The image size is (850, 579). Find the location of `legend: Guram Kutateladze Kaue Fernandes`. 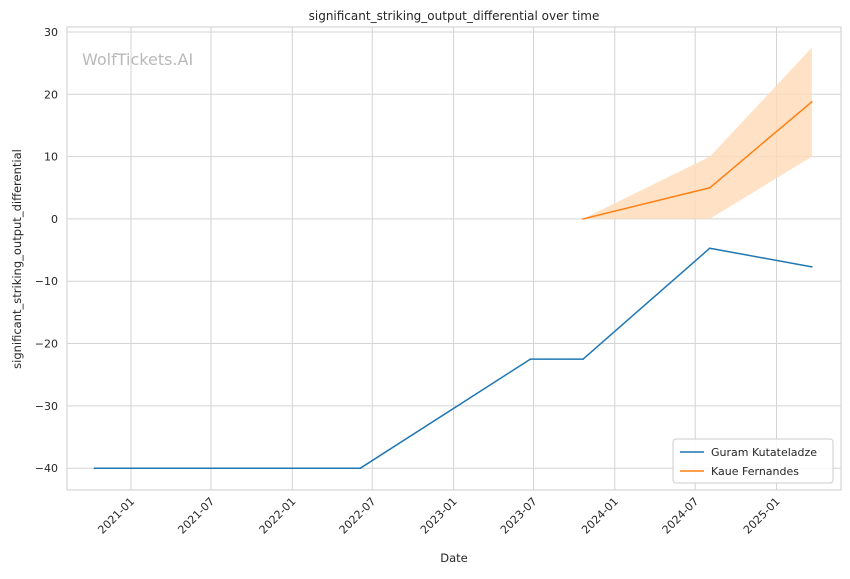

legend: Guram Kutateladze Kaue Fernandes is located at coordinates (753, 461).